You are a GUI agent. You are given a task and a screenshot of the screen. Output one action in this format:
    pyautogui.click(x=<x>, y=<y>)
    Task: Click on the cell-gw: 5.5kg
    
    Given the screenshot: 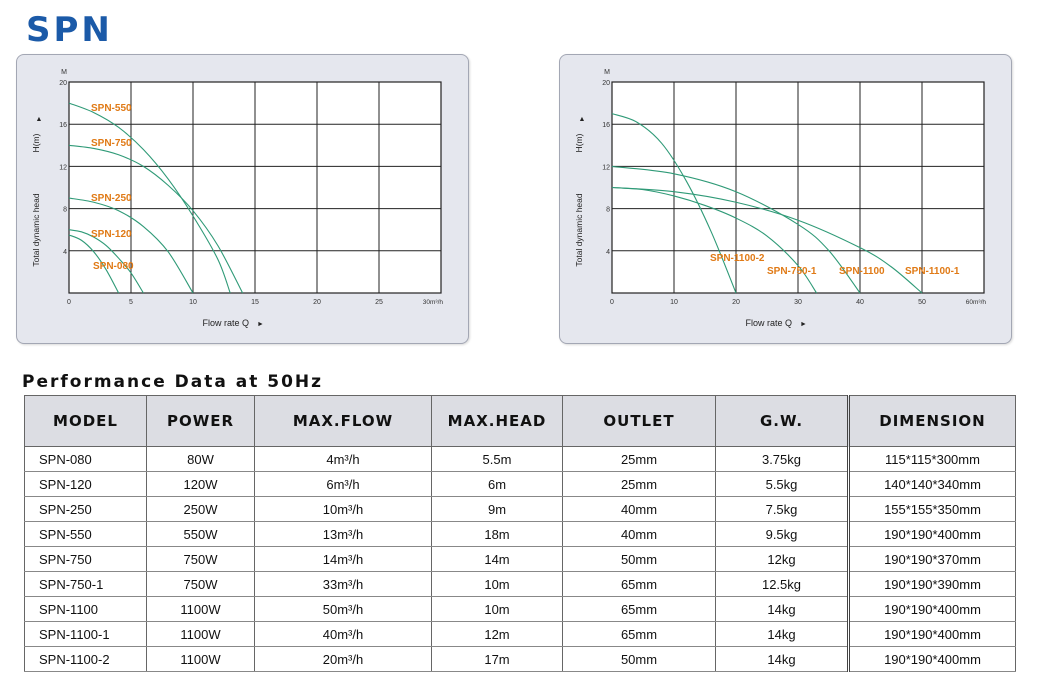 What is the action you would take?
    pyautogui.click(x=782, y=484)
    